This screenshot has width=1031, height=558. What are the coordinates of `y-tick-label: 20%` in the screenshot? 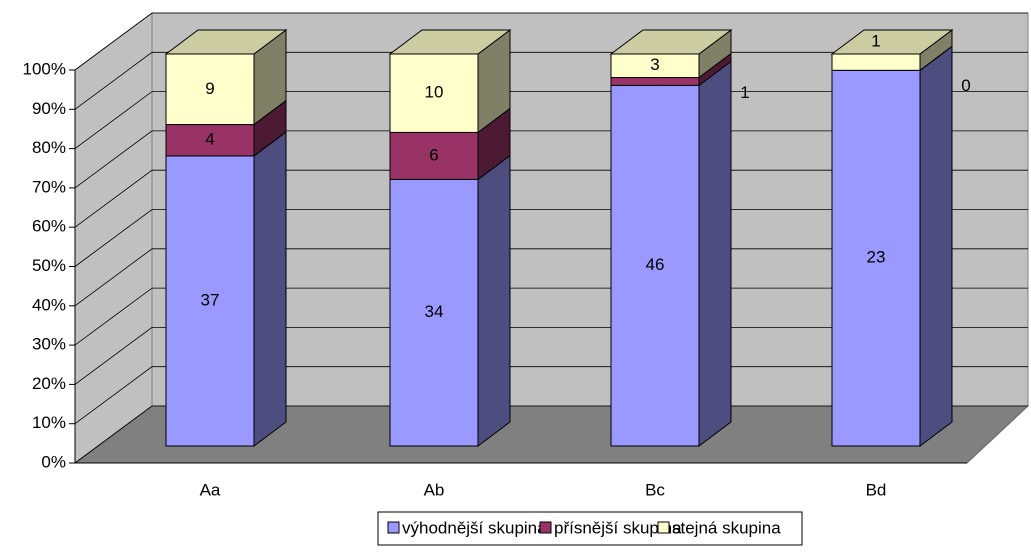 It's located at (49, 383).